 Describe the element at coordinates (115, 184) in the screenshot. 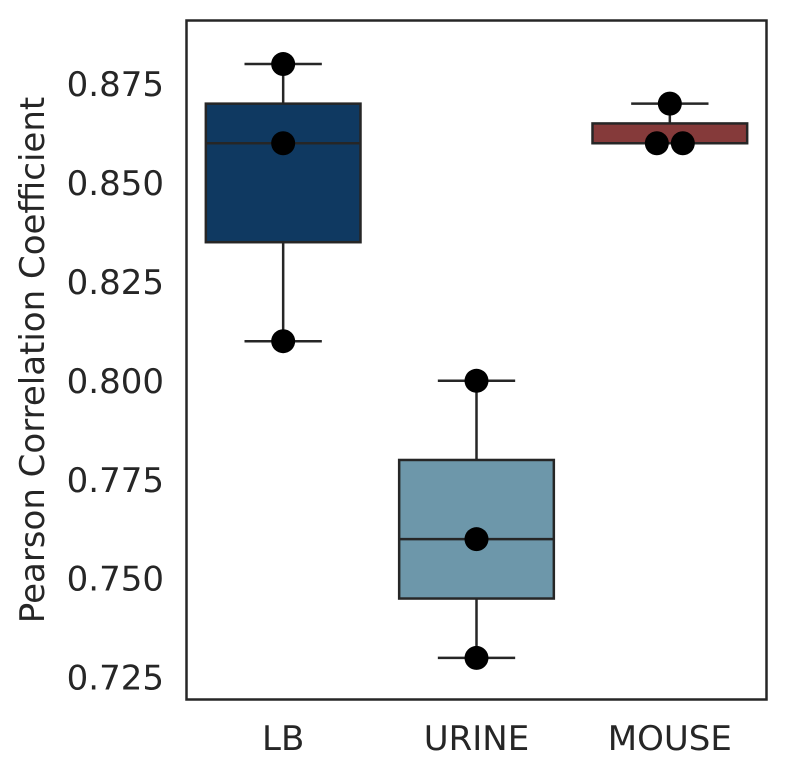

I see `y-tick-label: 0.850` at that location.